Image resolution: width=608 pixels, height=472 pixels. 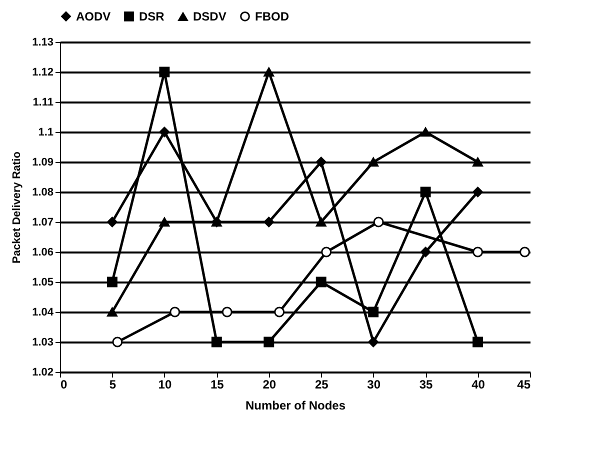 What do you see at coordinates (43, 372) in the screenshot?
I see `y-tick-label: 1.02` at bounding box center [43, 372].